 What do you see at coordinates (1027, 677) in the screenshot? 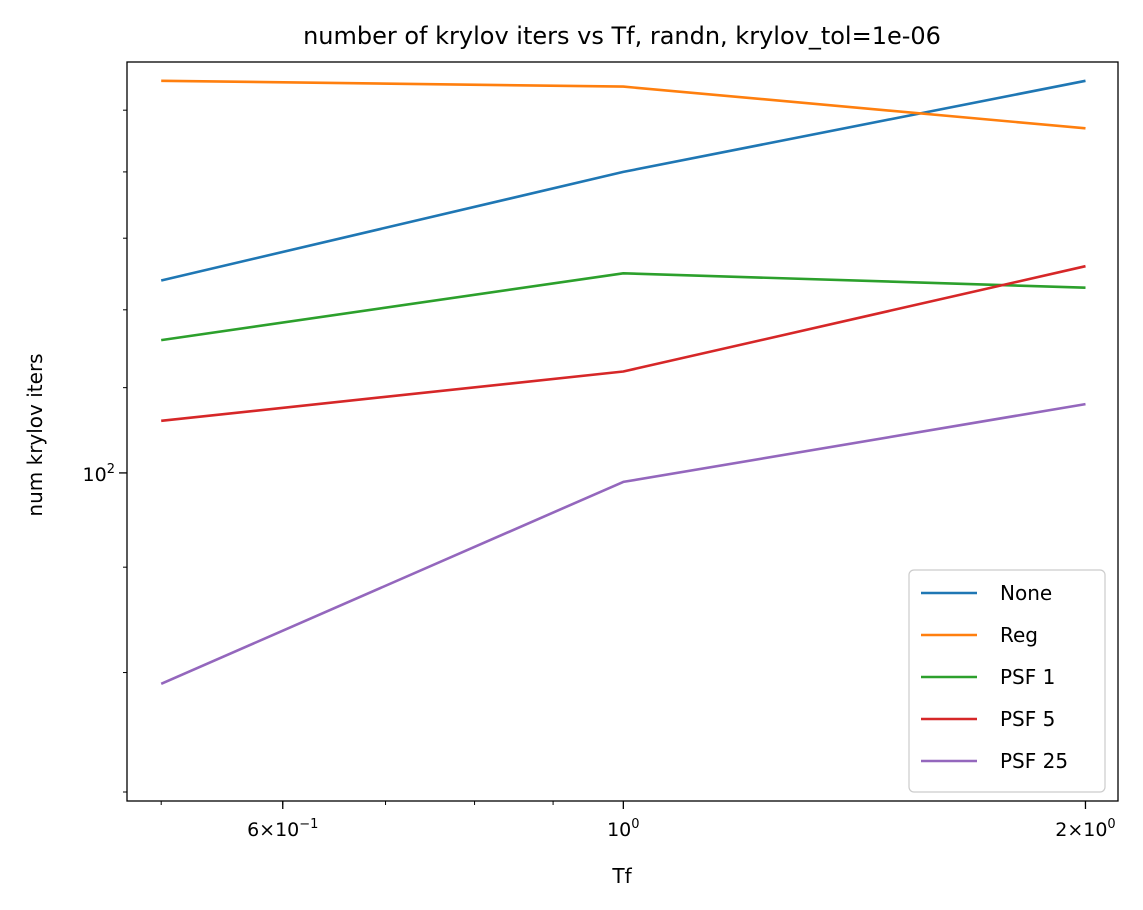
I see `legend-label-2: PSF 1` at bounding box center [1027, 677].